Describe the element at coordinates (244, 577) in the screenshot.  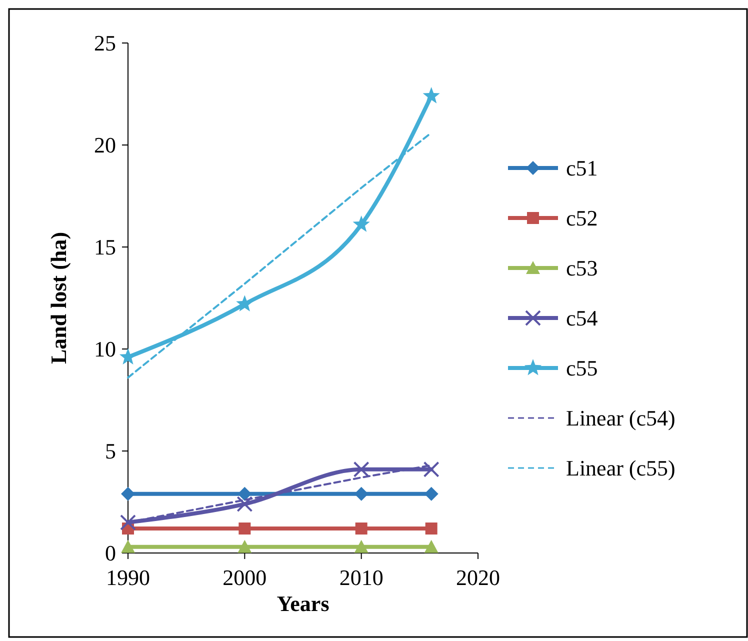
I see `x-tick-label: 2000` at that location.